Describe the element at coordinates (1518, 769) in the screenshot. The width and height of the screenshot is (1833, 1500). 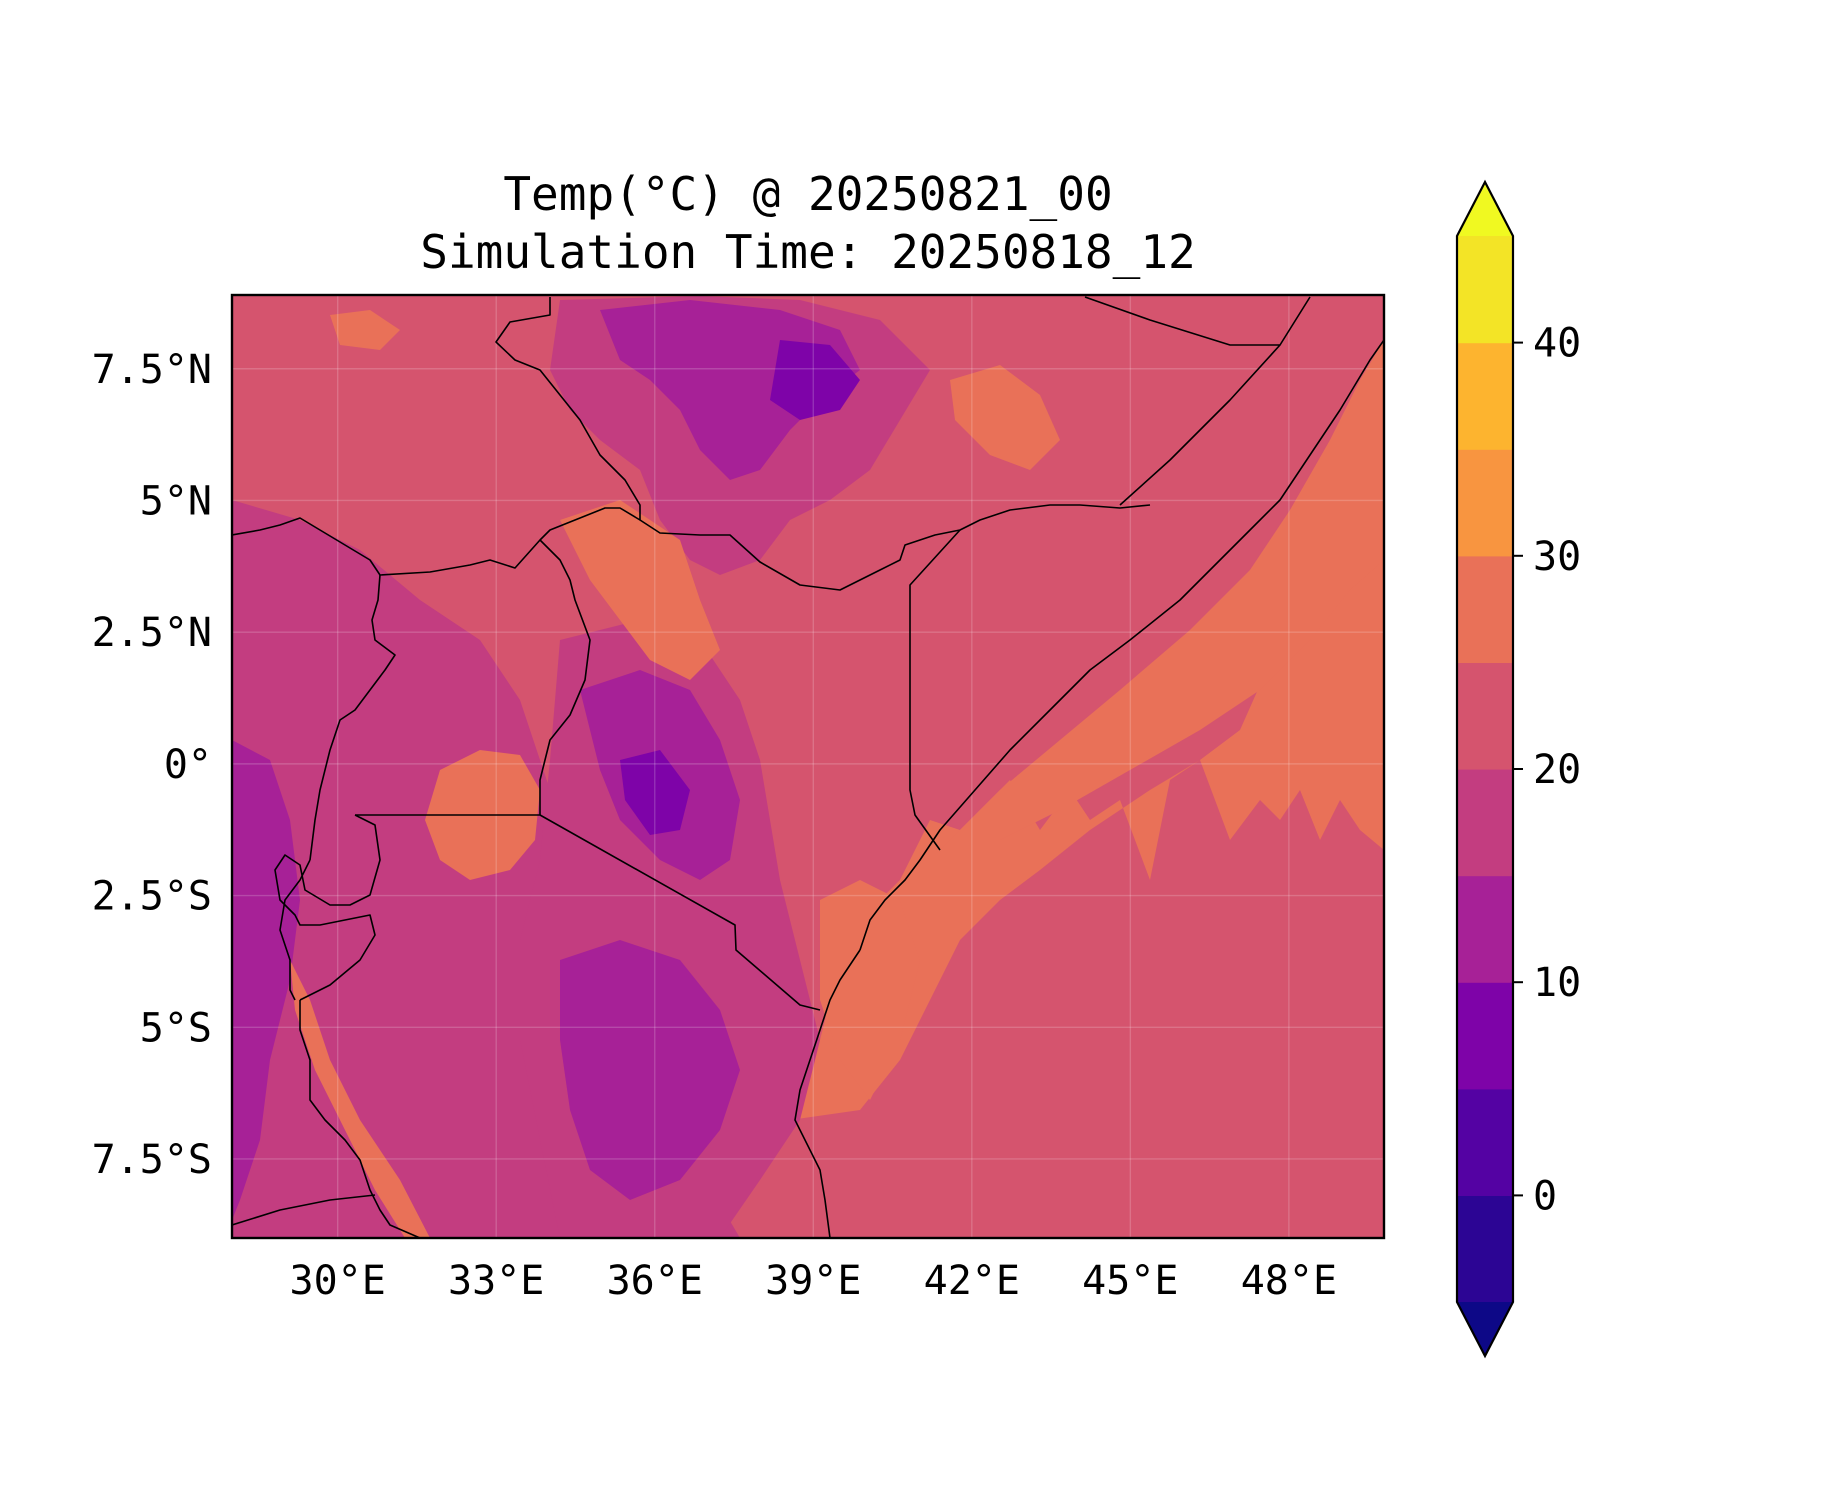
I see `colorbar: 0 10 20 30 40` at that location.